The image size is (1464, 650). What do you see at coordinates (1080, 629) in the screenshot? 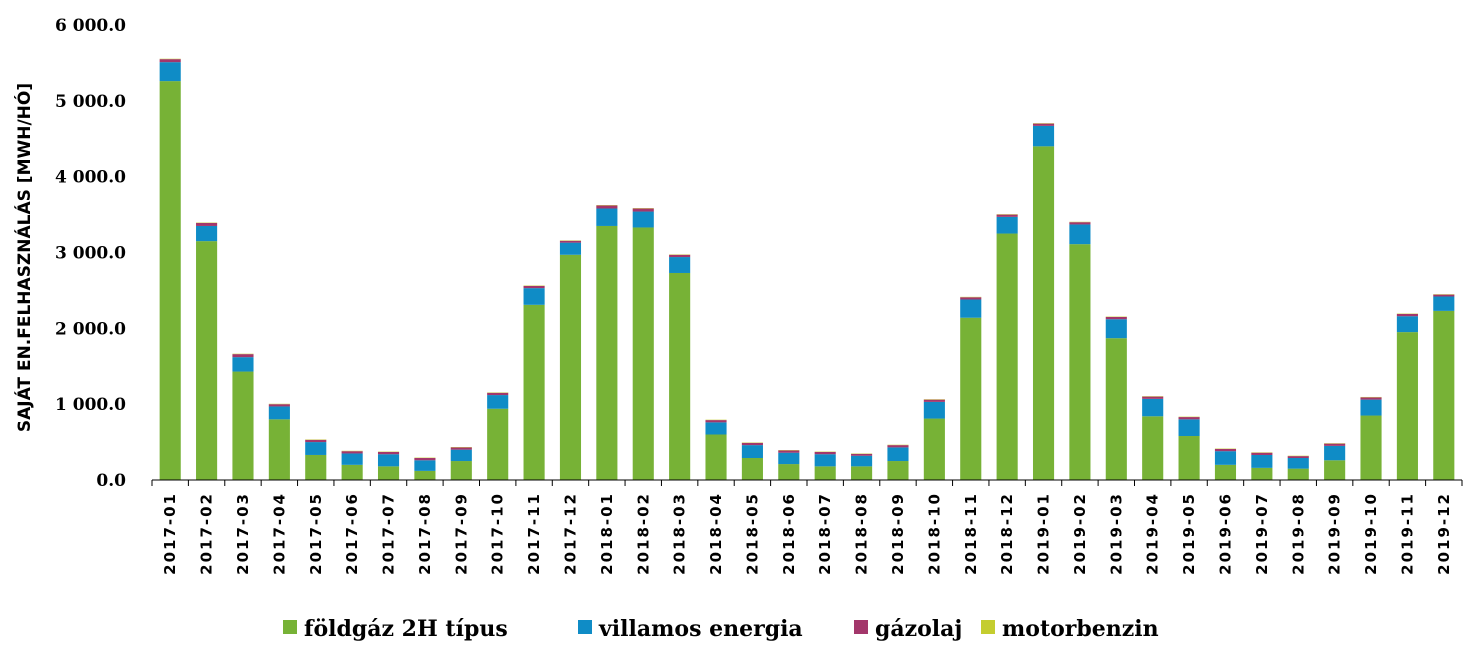
I see `legend-label: motorbenzin` at bounding box center [1080, 629].